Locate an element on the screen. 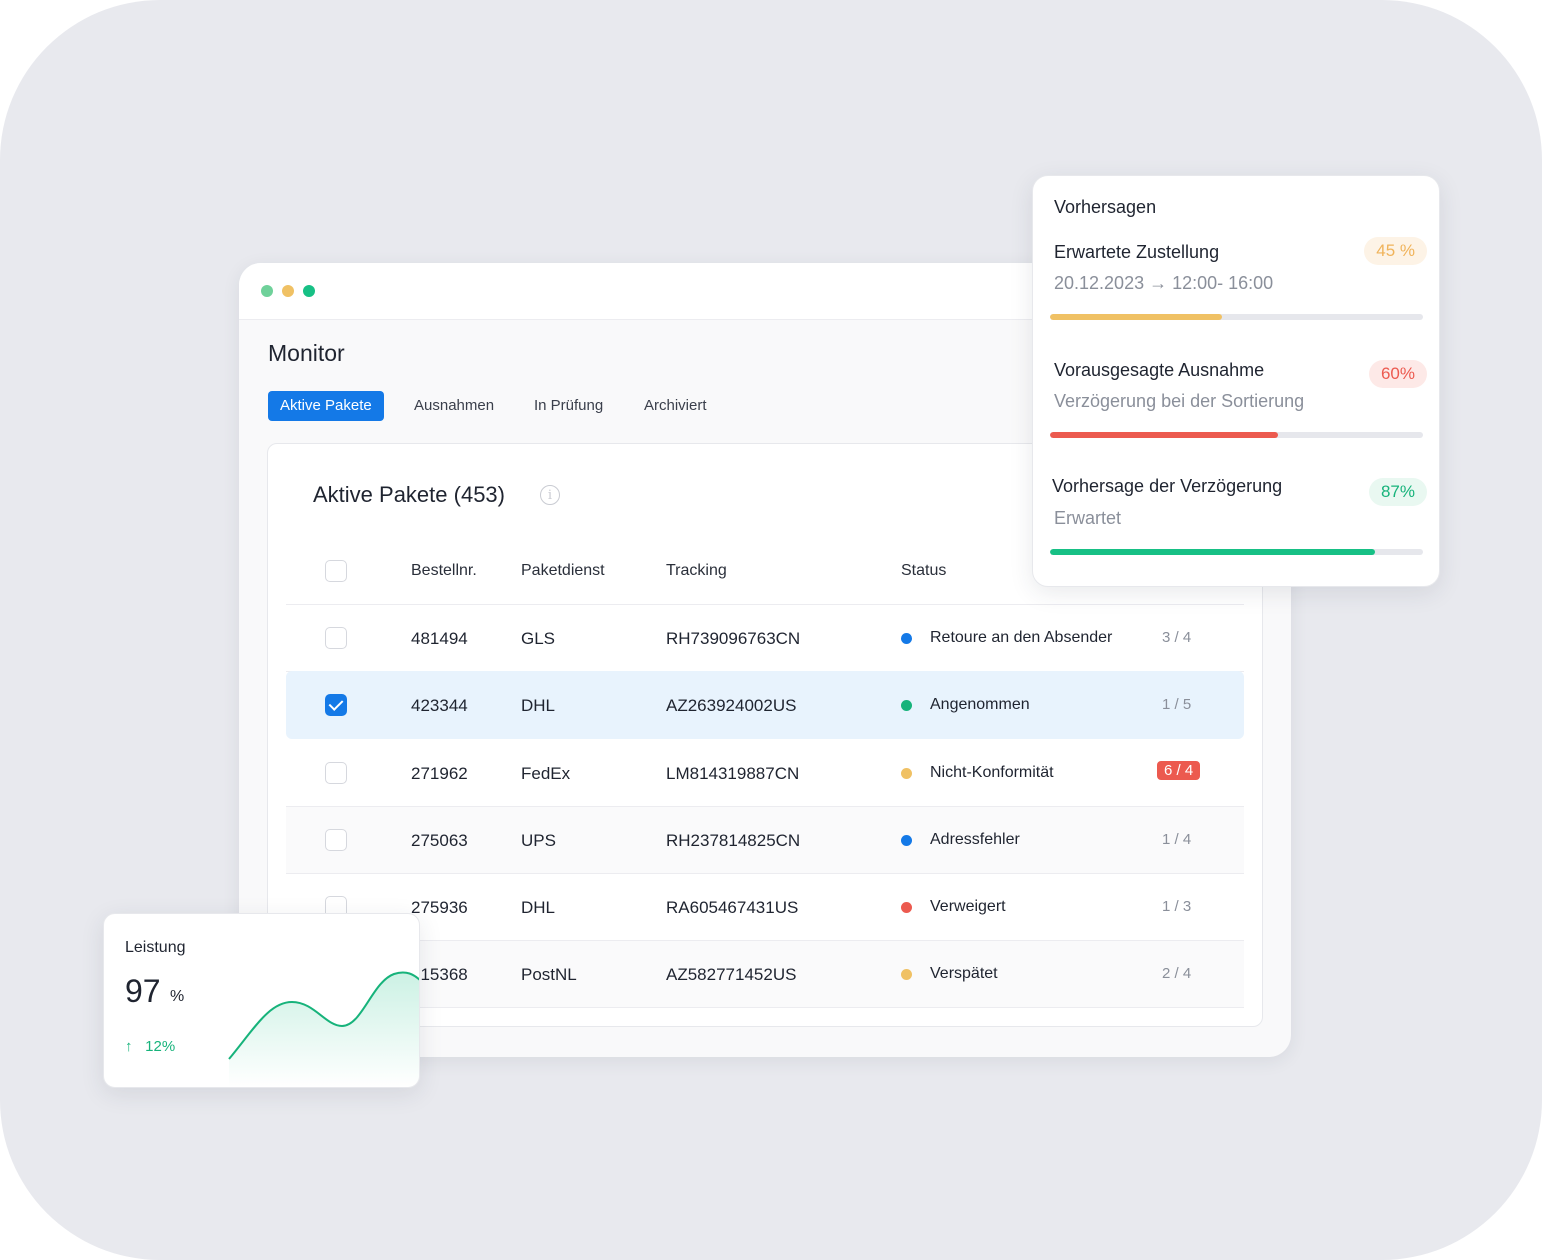 This screenshot has height=1260, width=1542. step-count: 1 / 3 is located at coordinates (1177, 906).